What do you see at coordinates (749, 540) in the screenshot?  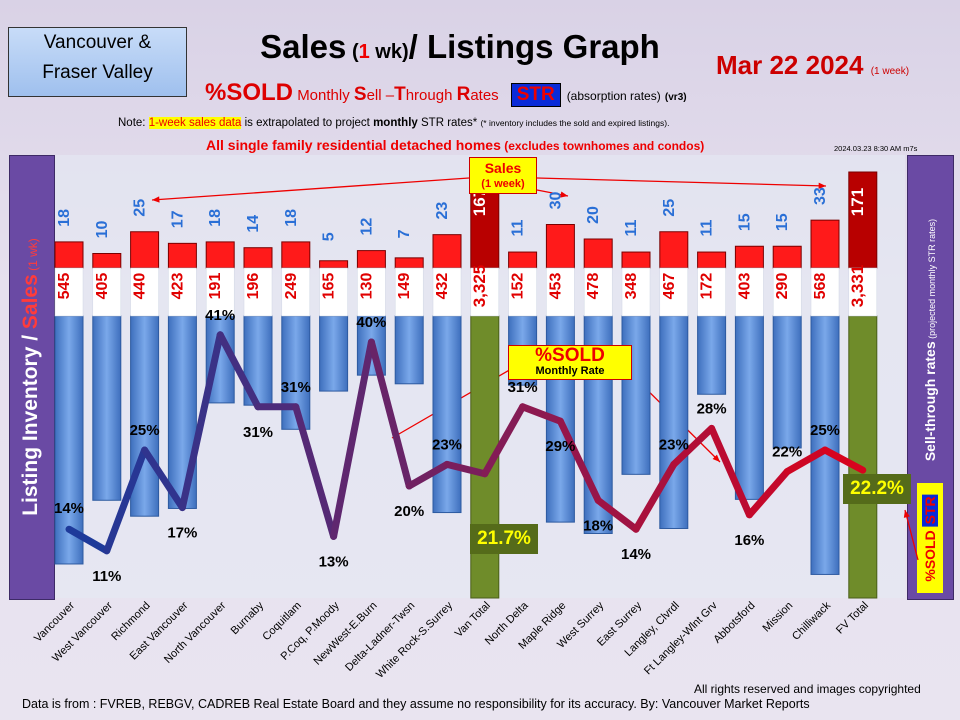 I see `sold-percent-label: 16%` at bounding box center [749, 540].